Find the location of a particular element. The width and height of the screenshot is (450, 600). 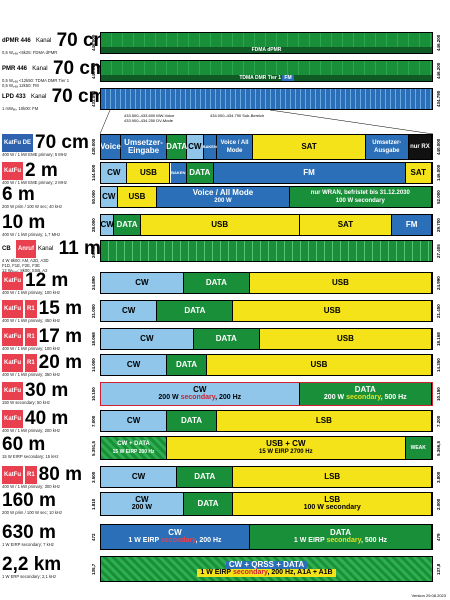

band-label: 630 m 1 W EIRP secondary; 7 kHz is located at coordinates (29, 534).